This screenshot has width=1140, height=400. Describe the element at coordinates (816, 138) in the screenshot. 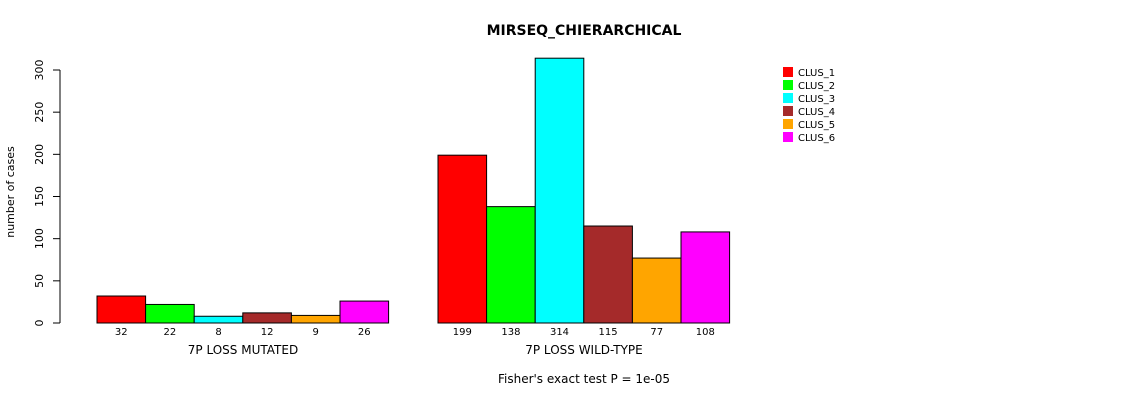

I see `legend-label-6: CLUS_6` at that location.